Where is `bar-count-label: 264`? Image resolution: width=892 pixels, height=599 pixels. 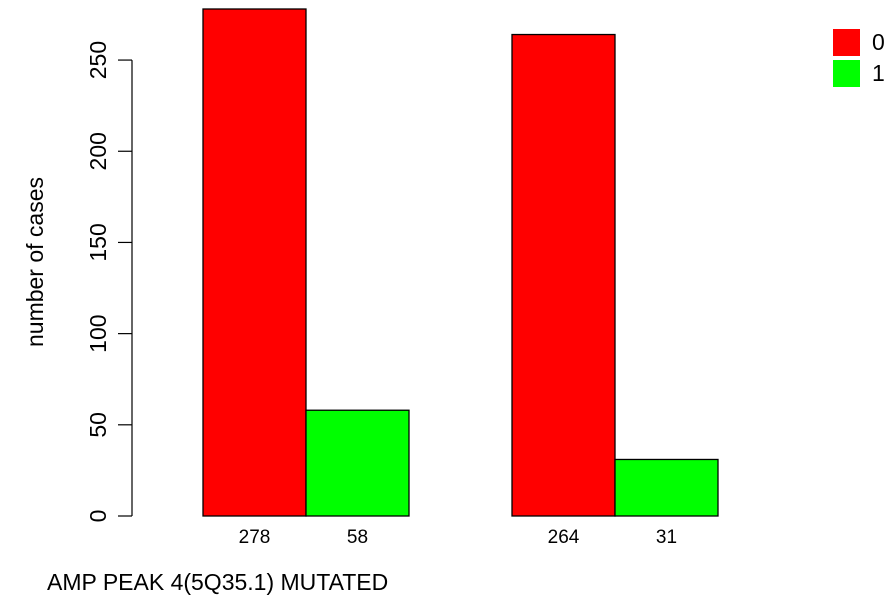 bar-count-label: 264 is located at coordinates (564, 537).